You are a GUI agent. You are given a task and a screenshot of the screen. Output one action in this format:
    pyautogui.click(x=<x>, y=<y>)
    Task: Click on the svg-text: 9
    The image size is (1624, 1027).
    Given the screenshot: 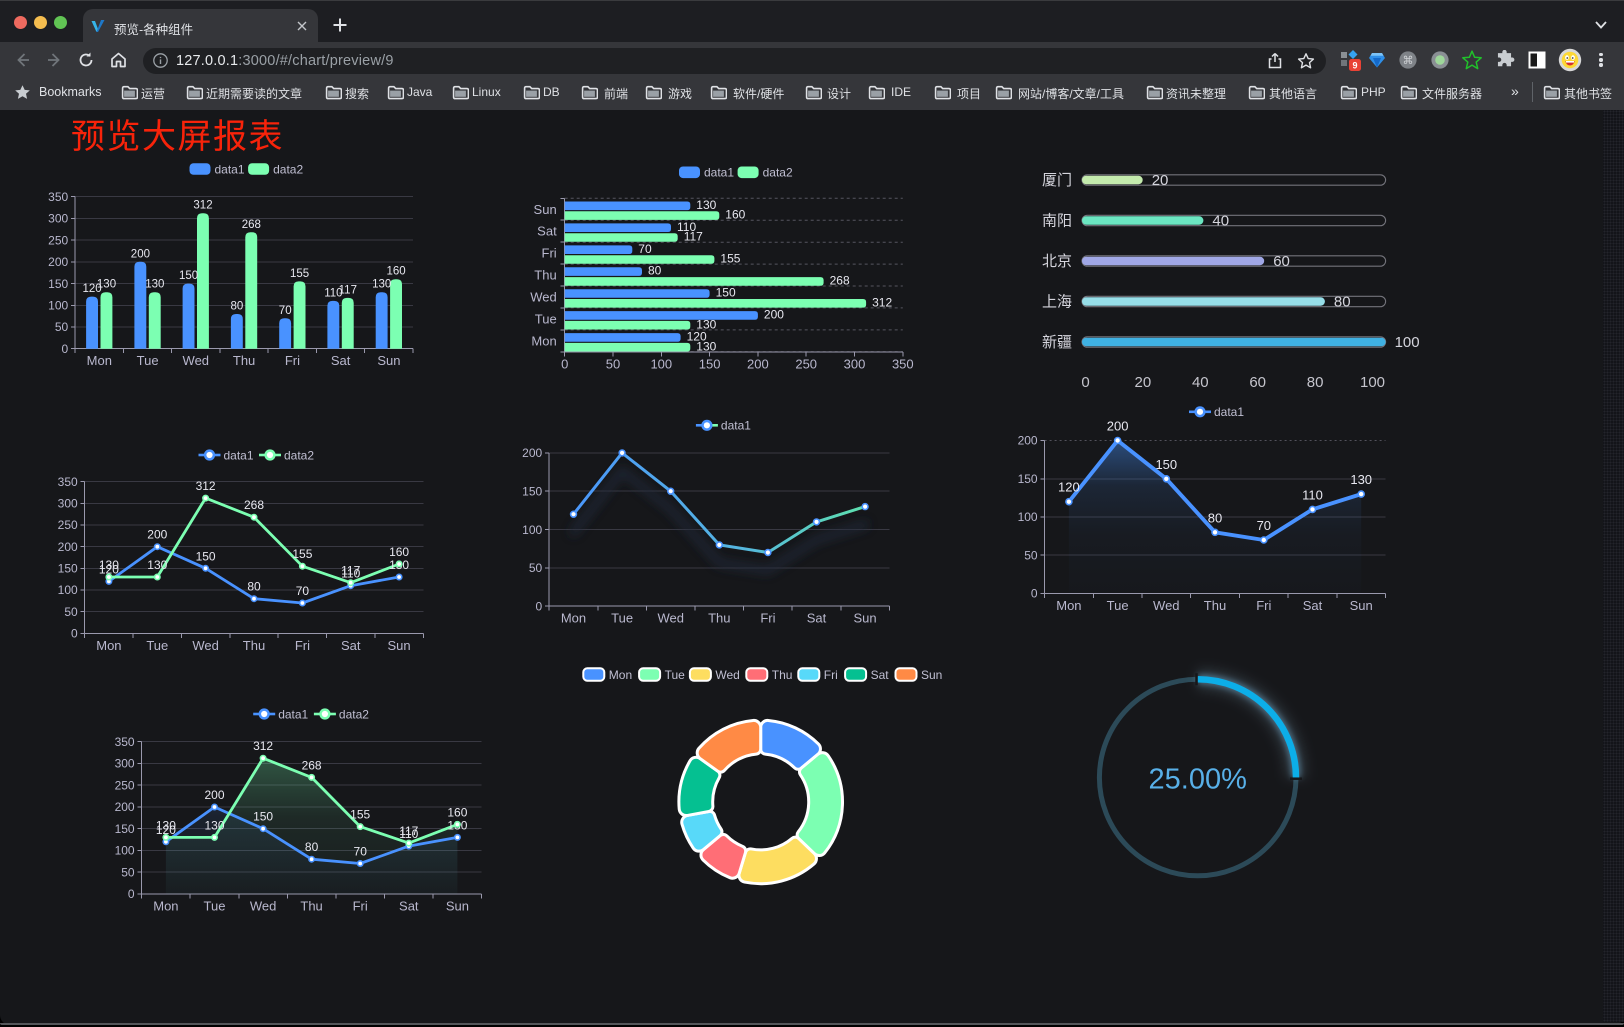 What is the action you would take?
    pyautogui.click(x=1354, y=66)
    